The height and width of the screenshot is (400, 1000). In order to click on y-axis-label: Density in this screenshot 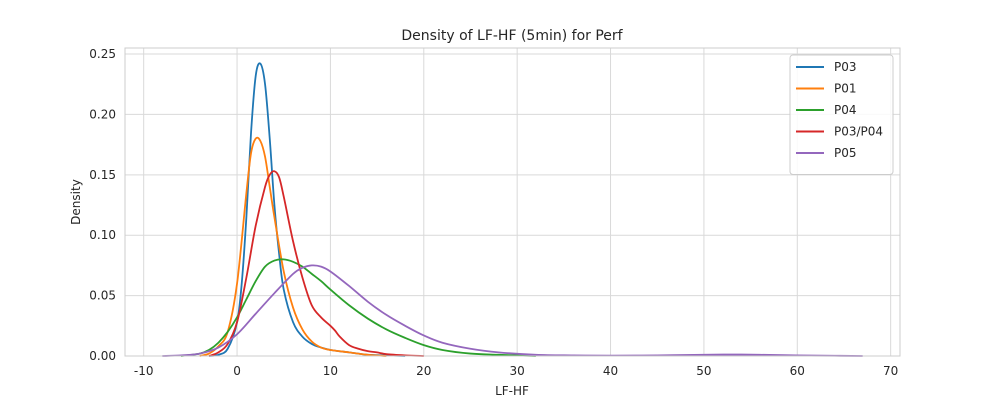, I will do `click(76, 202)`.